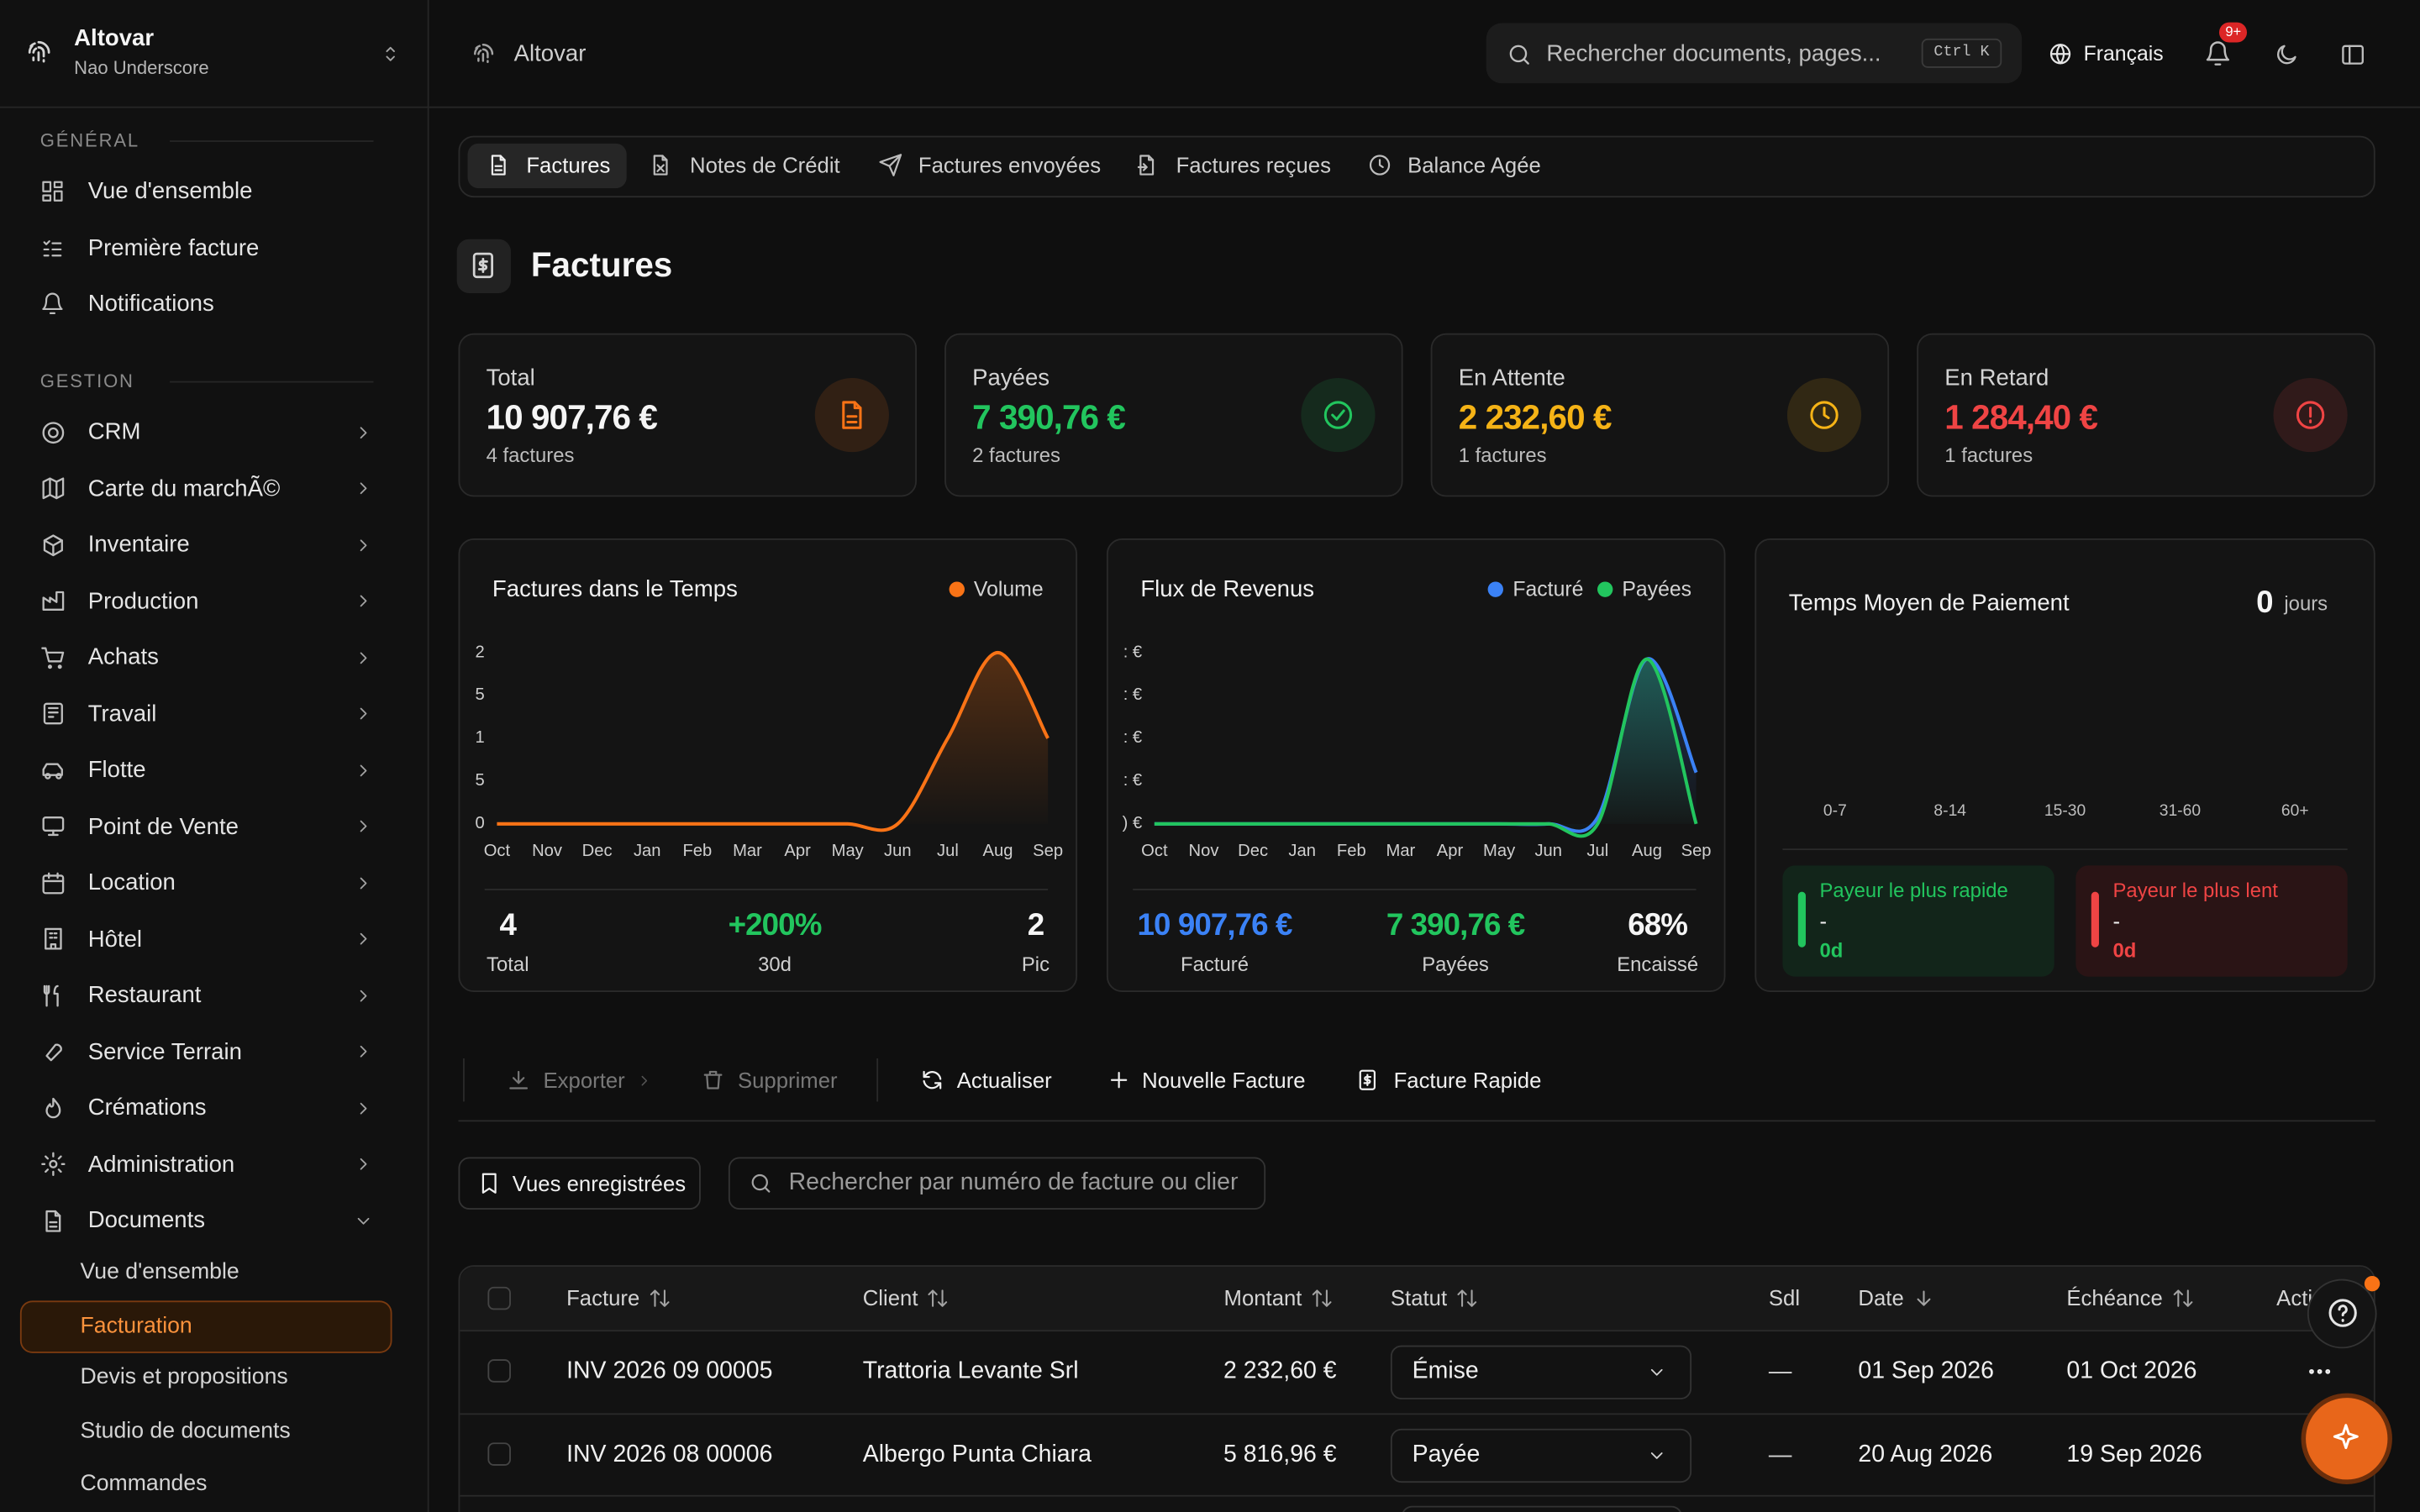 This screenshot has height=1512, width=2420. Describe the element at coordinates (1254, 165) in the screenshot. I see `tab: Factures reçues` at that location.